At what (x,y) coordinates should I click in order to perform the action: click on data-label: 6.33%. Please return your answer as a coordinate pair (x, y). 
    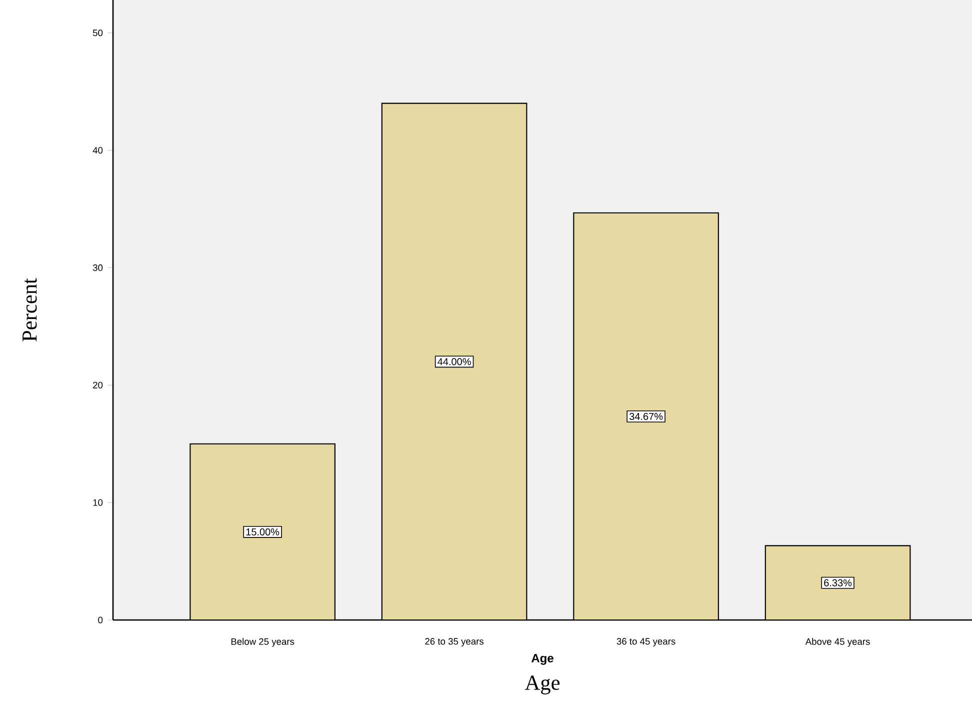
    Looking at the image, I should click on (838, 582).